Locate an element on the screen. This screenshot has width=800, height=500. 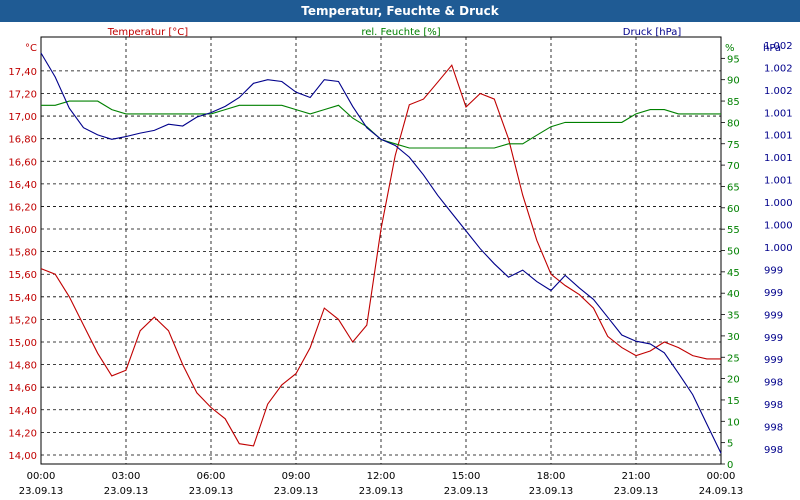
temperature-tick-label: 16,80 is located at coordinates (22, 140).